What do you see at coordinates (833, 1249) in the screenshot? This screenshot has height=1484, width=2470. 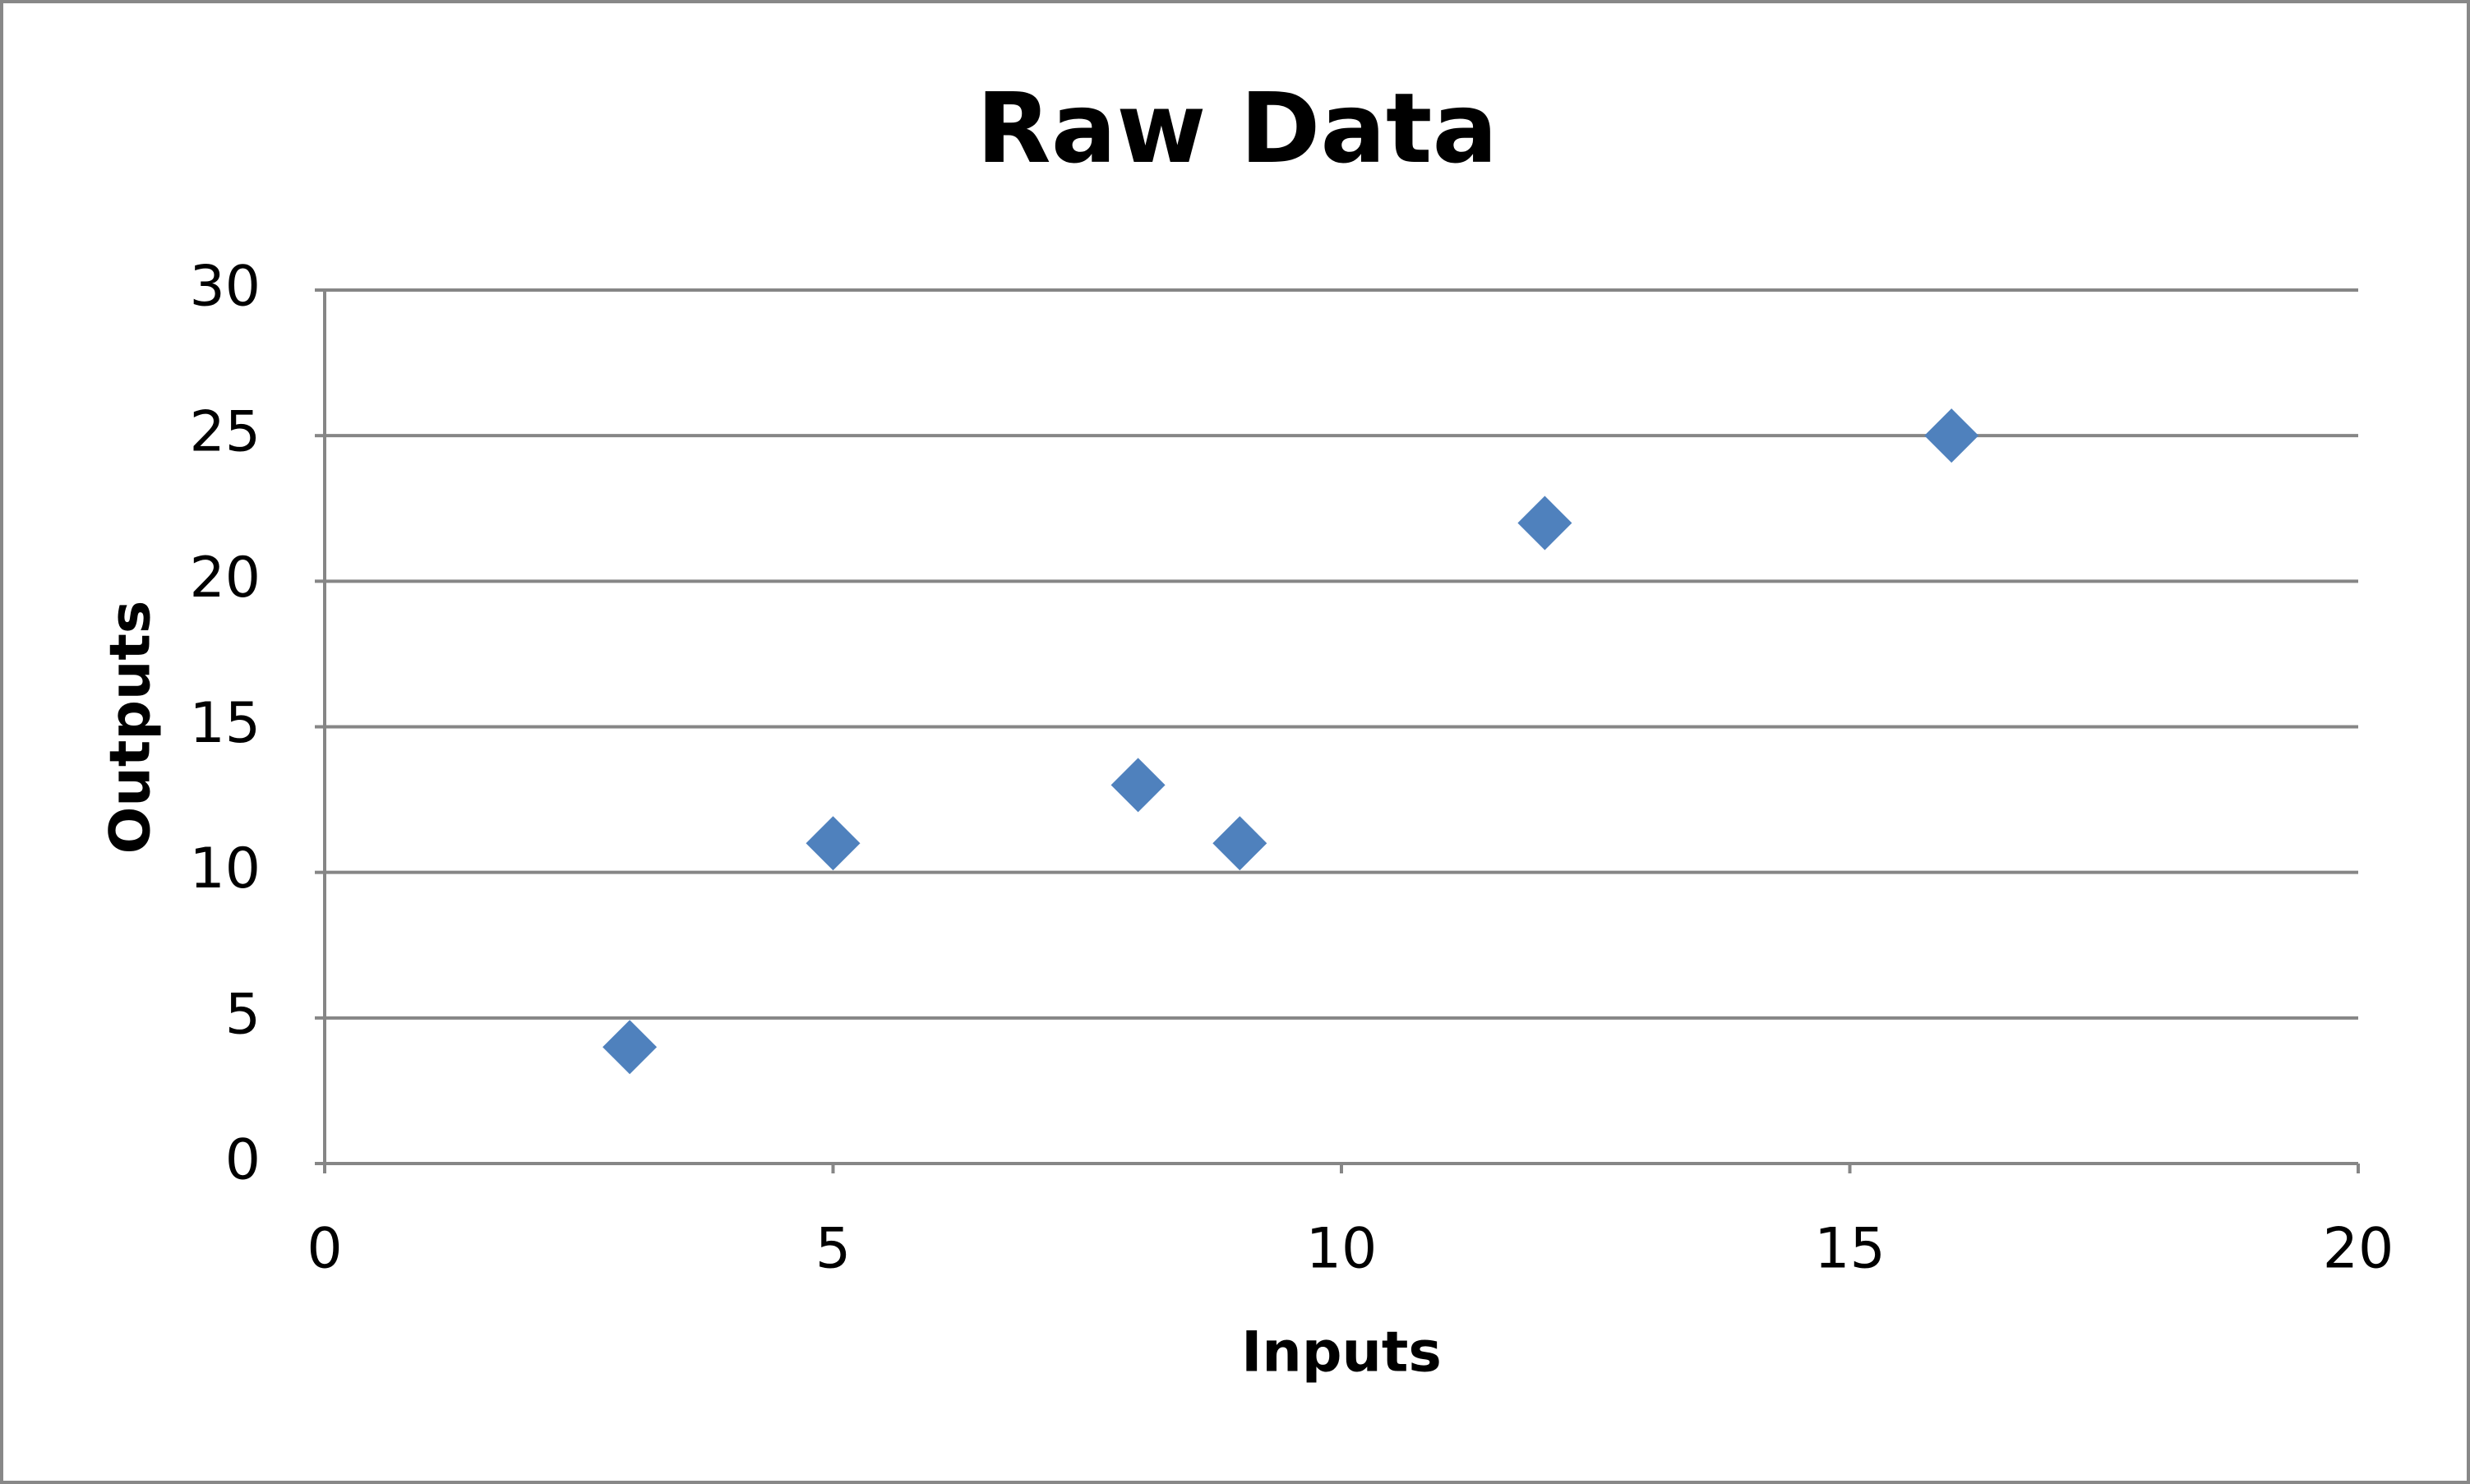 I see `x-tick-label: 5` at bounding box center [833, 1249].